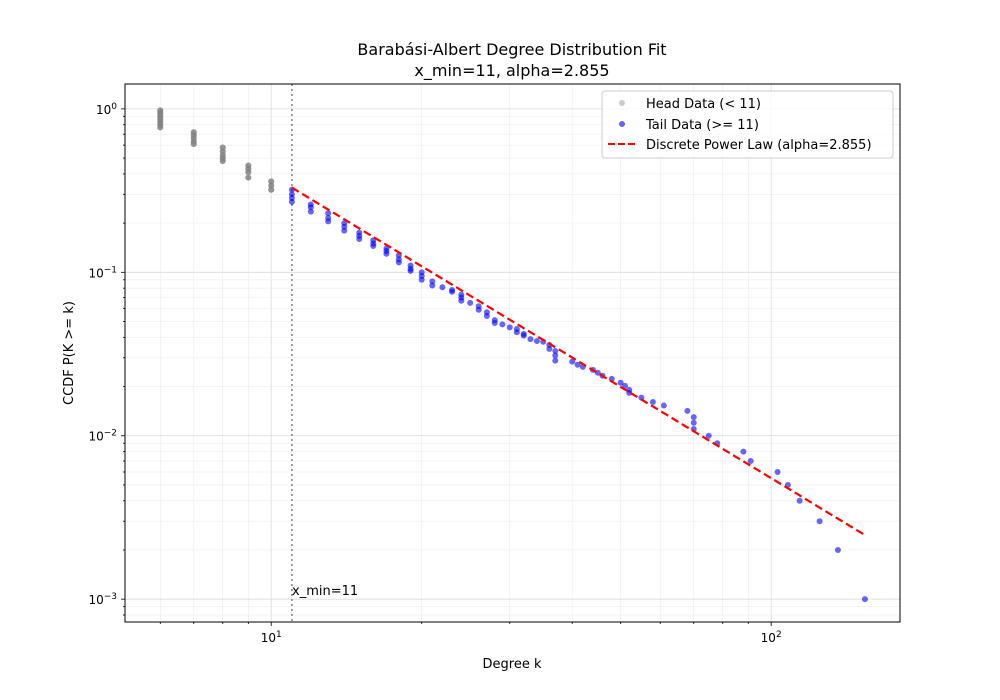 The height and width of the screenshot is (700, 1000). Describe the element at coordinates (102, 599) in the screenshot. I see `y-tick-label: 10⁻³` at that location.